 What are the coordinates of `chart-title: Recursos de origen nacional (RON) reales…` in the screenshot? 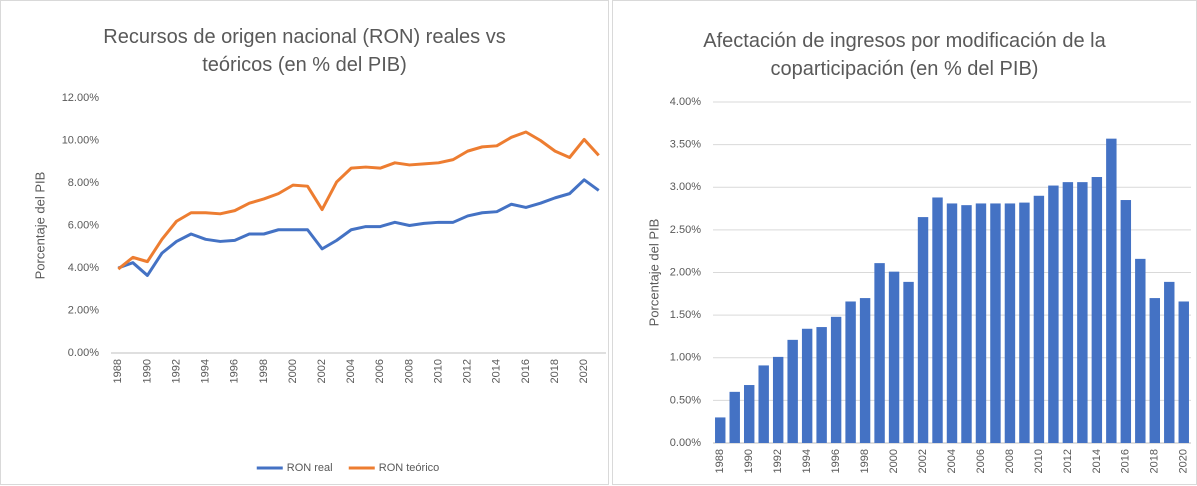 It's located at (304, 51).